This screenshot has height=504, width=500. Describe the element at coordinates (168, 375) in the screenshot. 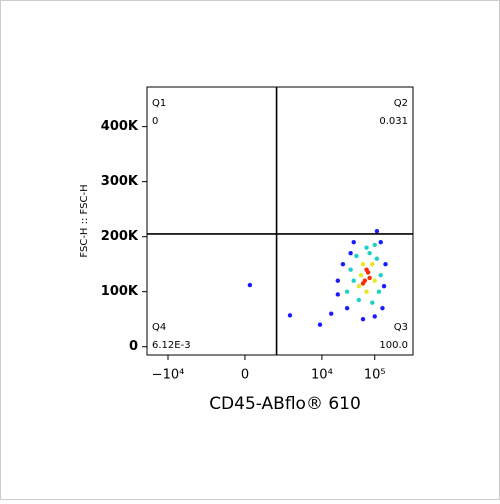

I see `x-tick-label: −10⁴` at that location.